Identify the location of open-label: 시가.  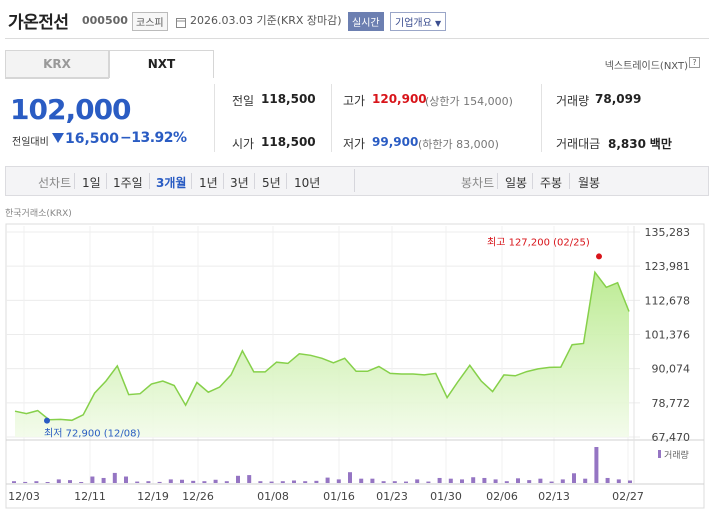
(243, 144).